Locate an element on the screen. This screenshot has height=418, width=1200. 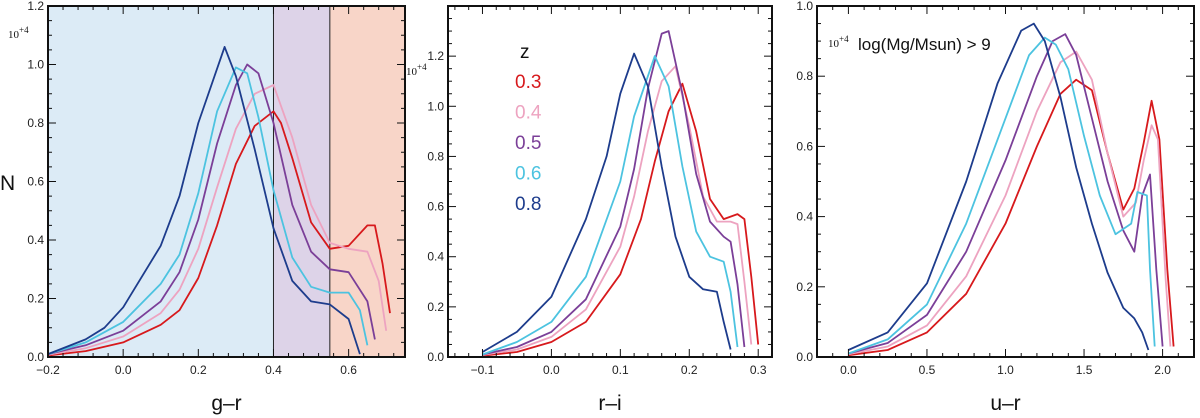
legend-entry-z-0-6: 0.6 is located at coordinates (528, 174).